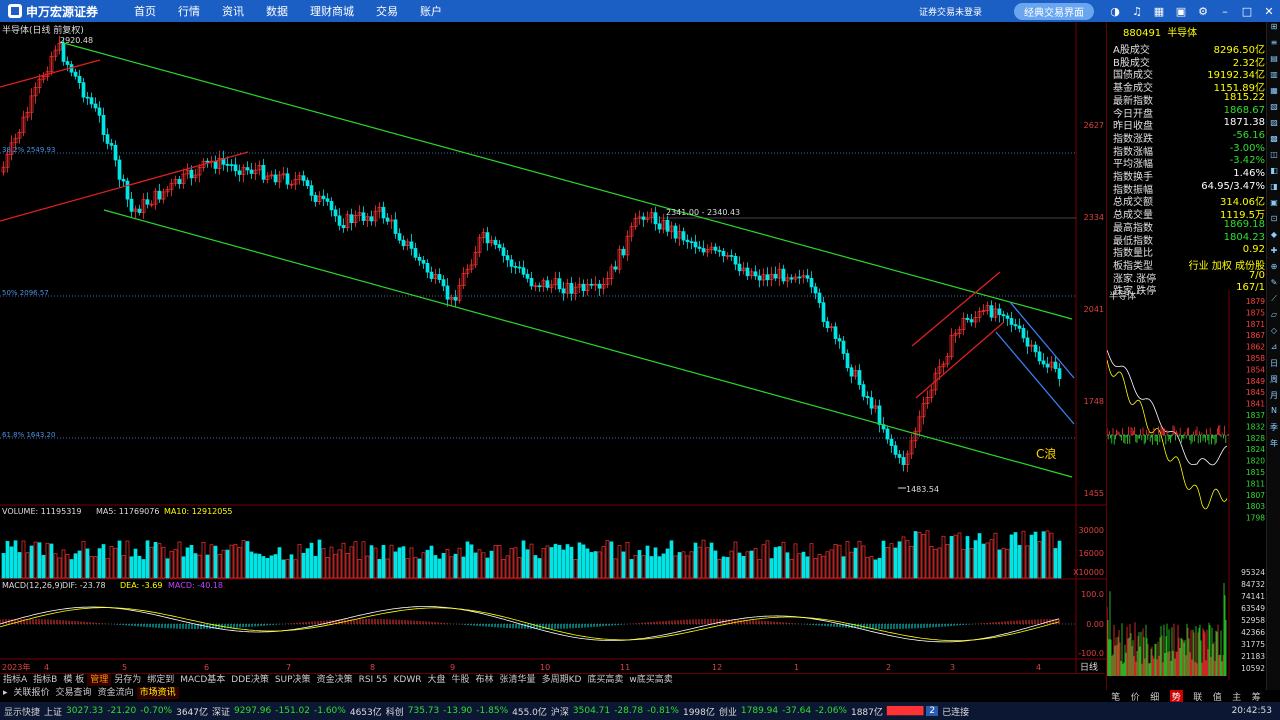  I want to click on indicator-tab: w底买高卖, so click(651, 680).